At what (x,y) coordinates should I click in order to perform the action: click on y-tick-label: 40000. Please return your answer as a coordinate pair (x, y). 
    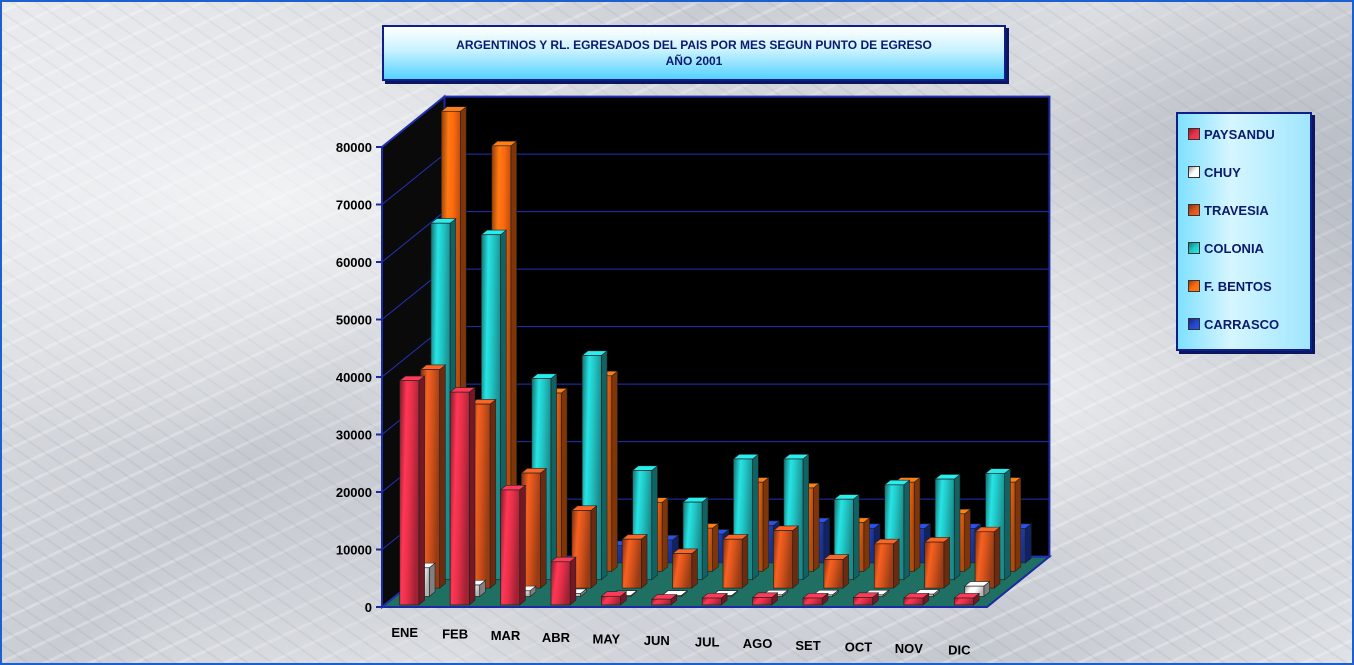
    Looking at the image, I should click on (354, 377).